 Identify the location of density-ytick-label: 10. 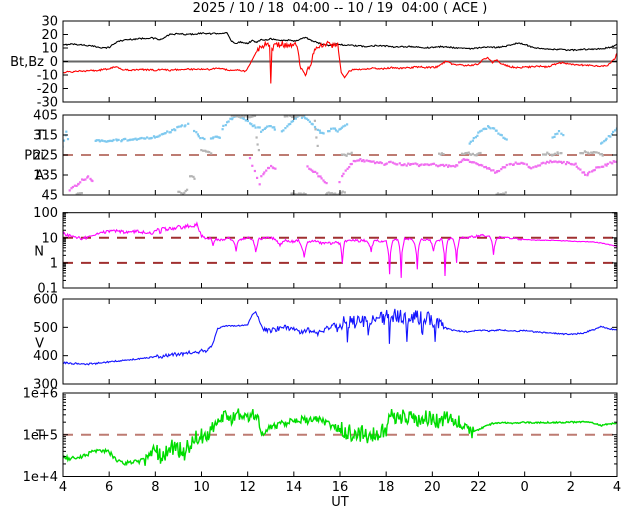
(49, 238).